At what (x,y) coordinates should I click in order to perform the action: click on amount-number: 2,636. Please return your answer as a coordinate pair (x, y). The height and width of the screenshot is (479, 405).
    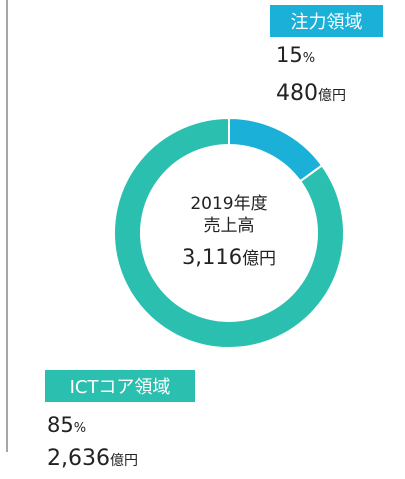
    Looking at the image, I should click on (78, 458).